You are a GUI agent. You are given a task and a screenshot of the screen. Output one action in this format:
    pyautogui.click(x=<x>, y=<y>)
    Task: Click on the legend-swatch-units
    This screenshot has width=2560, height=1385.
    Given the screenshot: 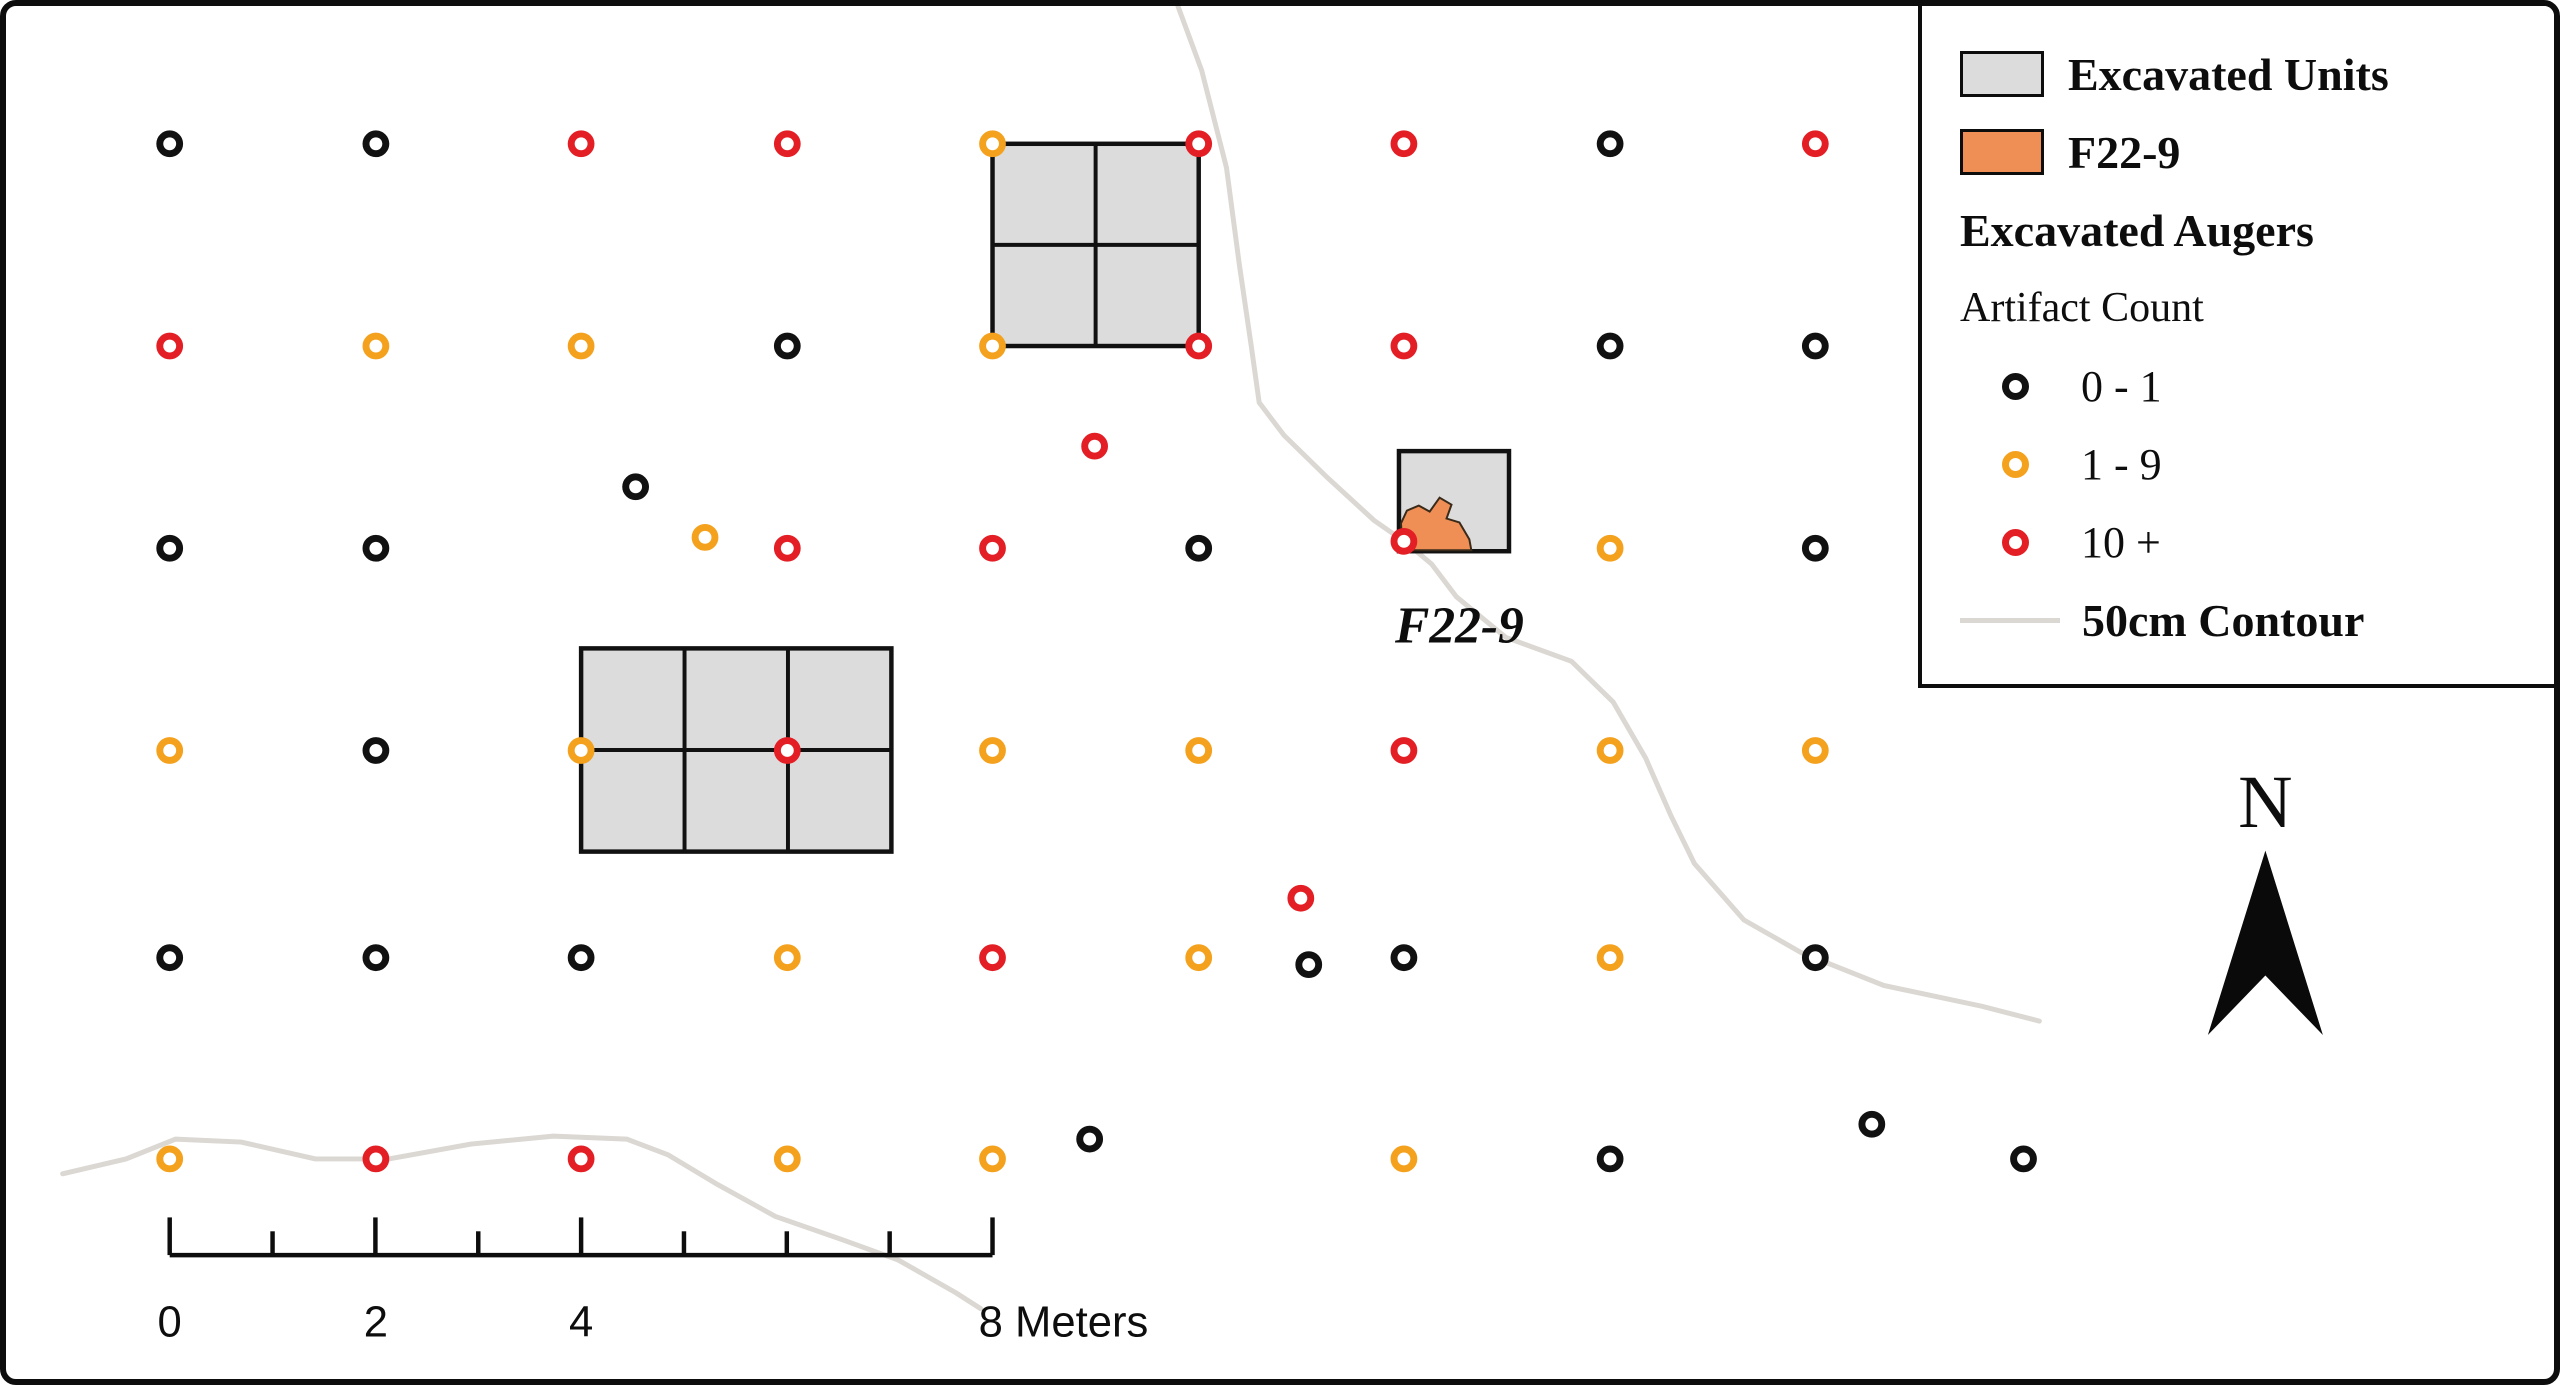 What is the action you would take?
    pyautogui.click(x=2002, y=74)
    